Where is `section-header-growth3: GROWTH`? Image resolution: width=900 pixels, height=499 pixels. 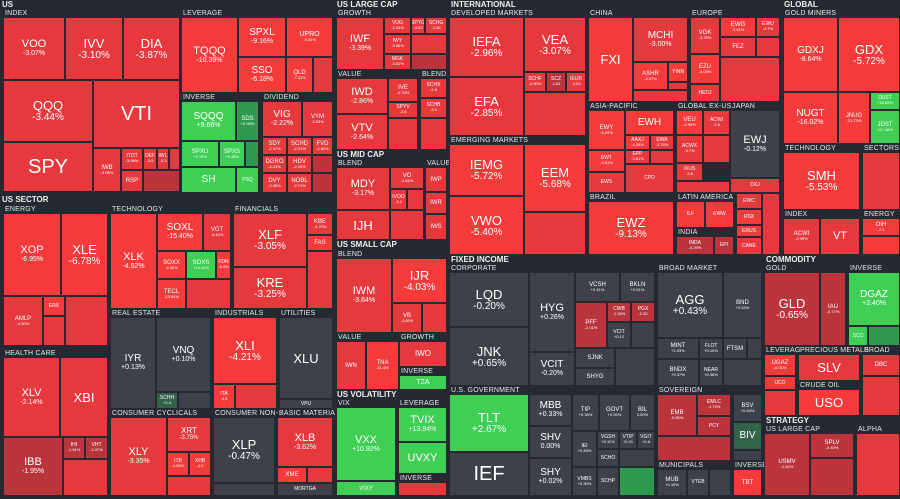
section-header-growth3: GROWTH is located at coordinates (418, 337).